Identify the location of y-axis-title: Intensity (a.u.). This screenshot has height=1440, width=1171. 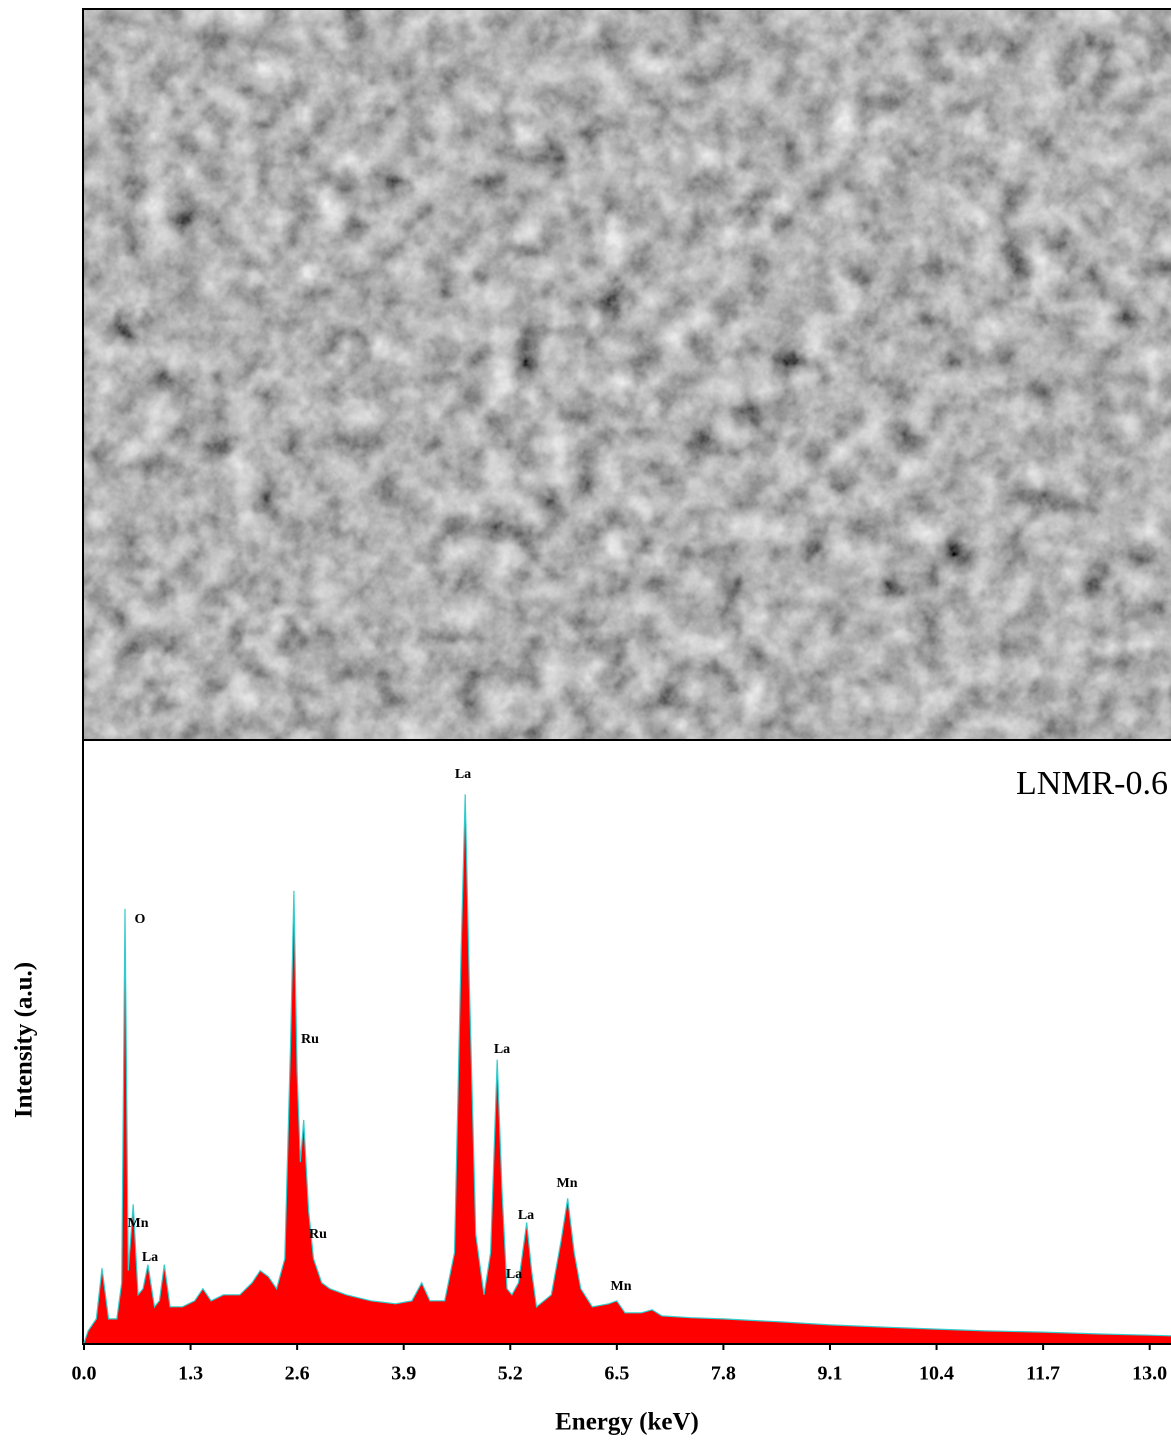
(24, 1040).